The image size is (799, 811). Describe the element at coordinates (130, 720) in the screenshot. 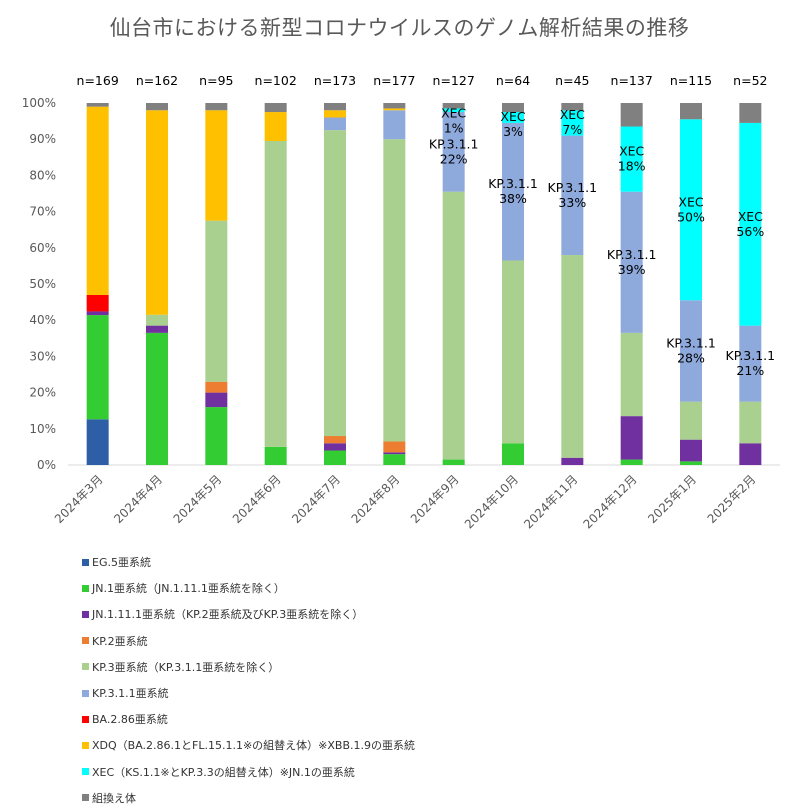

I see `legend-label: BA.2.86亜系統` at that location.